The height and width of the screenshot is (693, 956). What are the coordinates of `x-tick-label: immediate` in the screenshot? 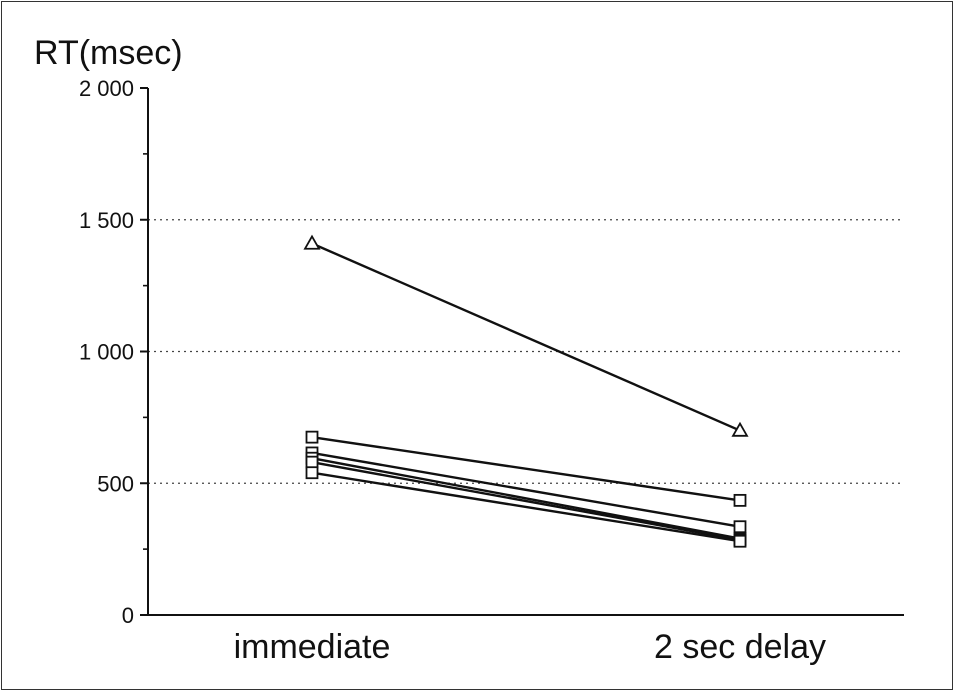 It's located at (312, 647).